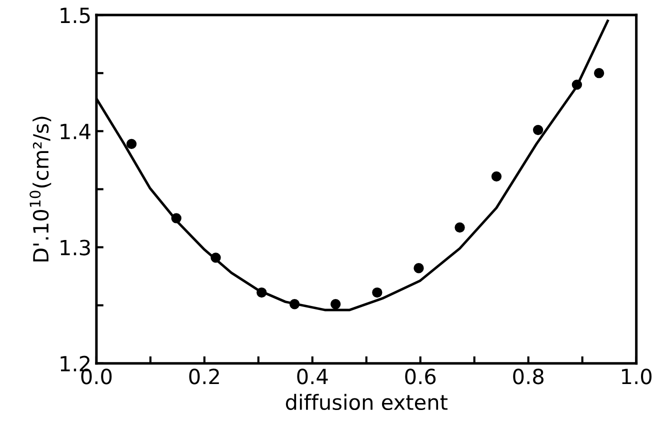 The height and width of the screenshot is (430, 656). Describe the element at coordinates (41, 189) in the screenshot. I see `y-axis-title: D'.10$^{10}$(cm²/s)` at that location.